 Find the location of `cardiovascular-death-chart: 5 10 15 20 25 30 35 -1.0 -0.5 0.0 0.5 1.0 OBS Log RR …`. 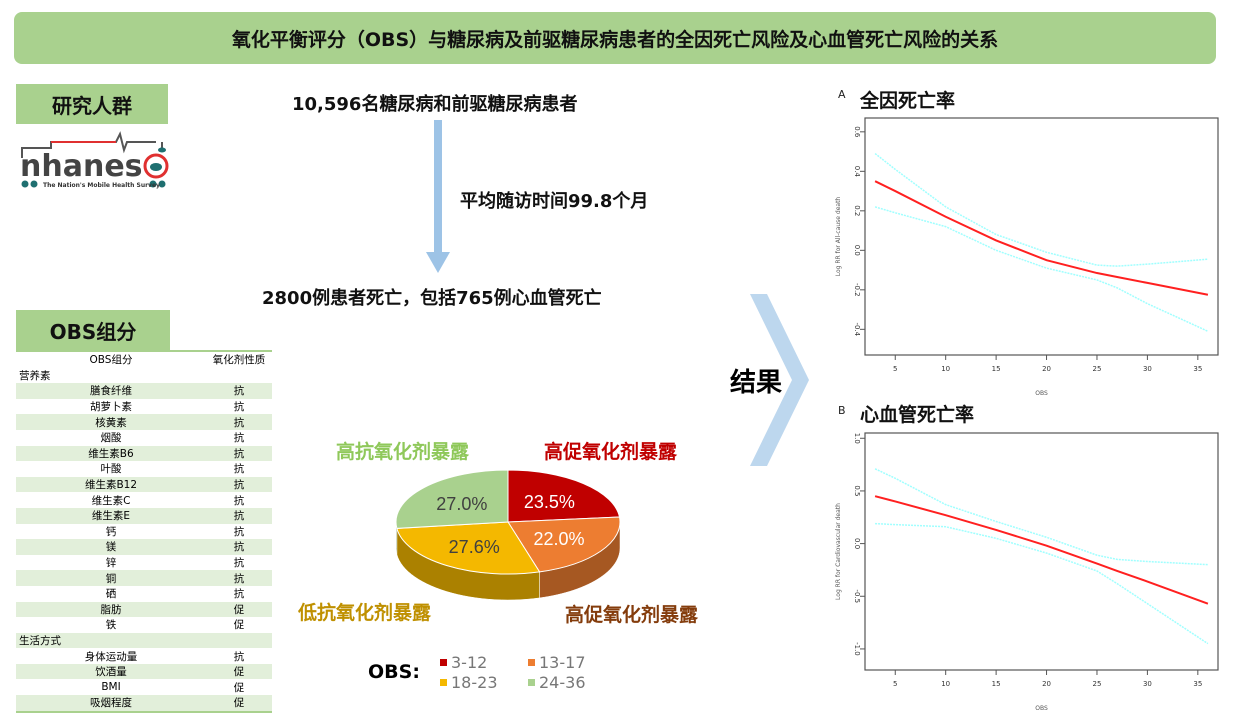

cardiovascular-death-chart: 5 10 15 20 25 30 35 -1.0 -0.5 0.0 0.5 1.0 OBS Log RR … is located at coordinates (1027, 572).